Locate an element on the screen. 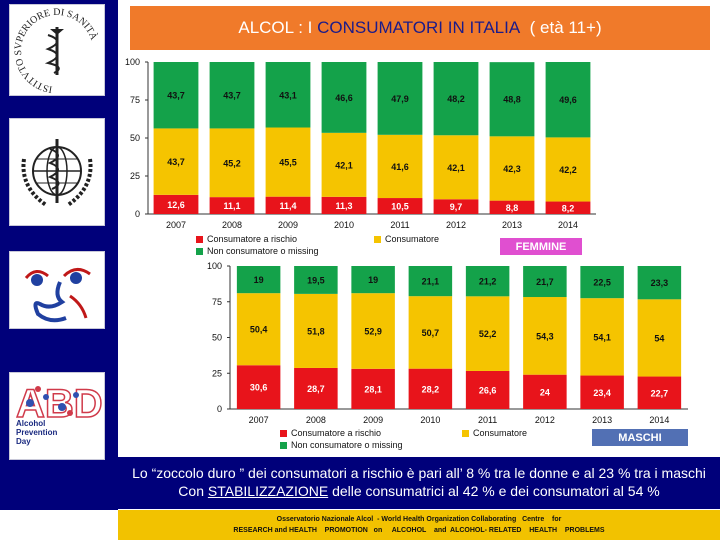 The image size is (720, 540). data-label-consumer: 42,1 is located at coordinates (344, 165).